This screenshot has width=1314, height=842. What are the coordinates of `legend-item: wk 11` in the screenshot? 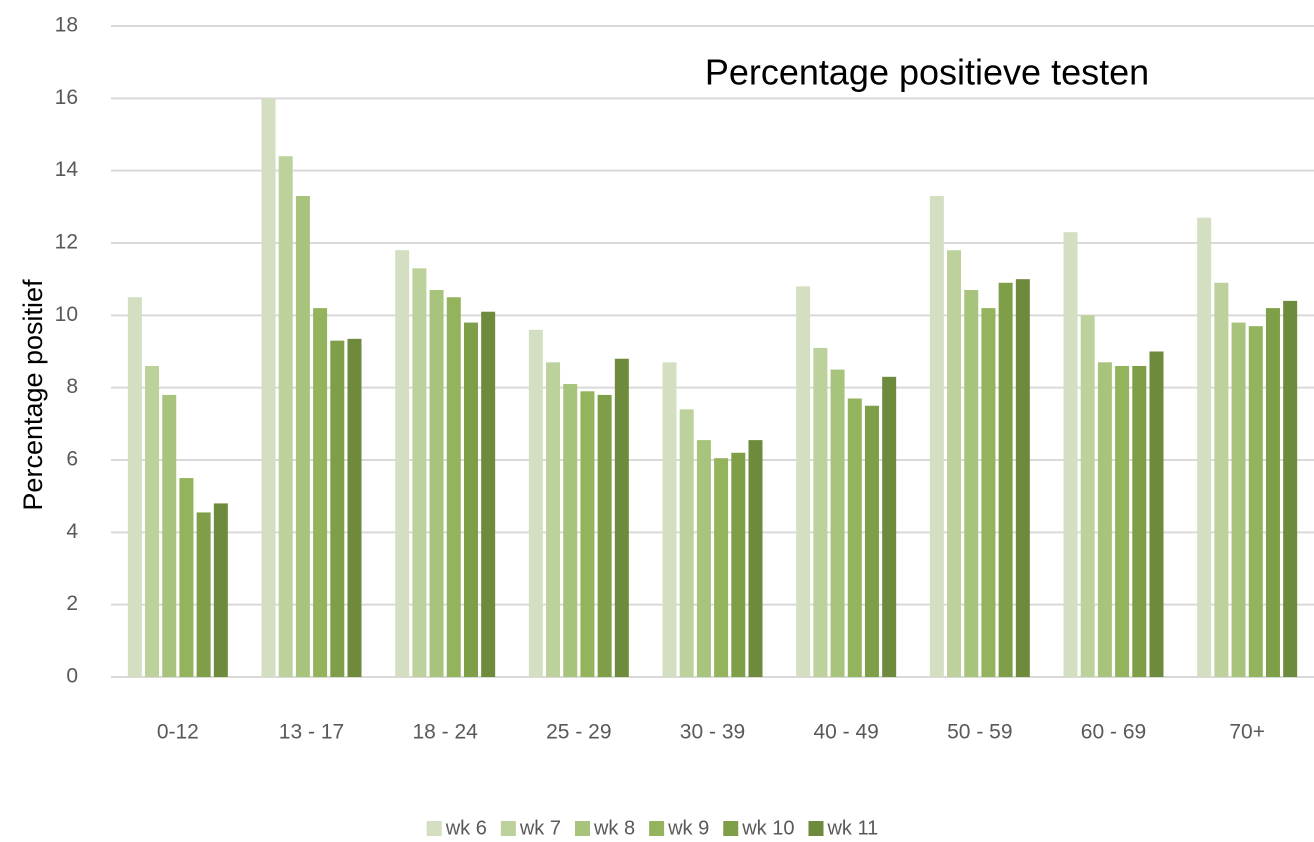 It's located at (843, 828).